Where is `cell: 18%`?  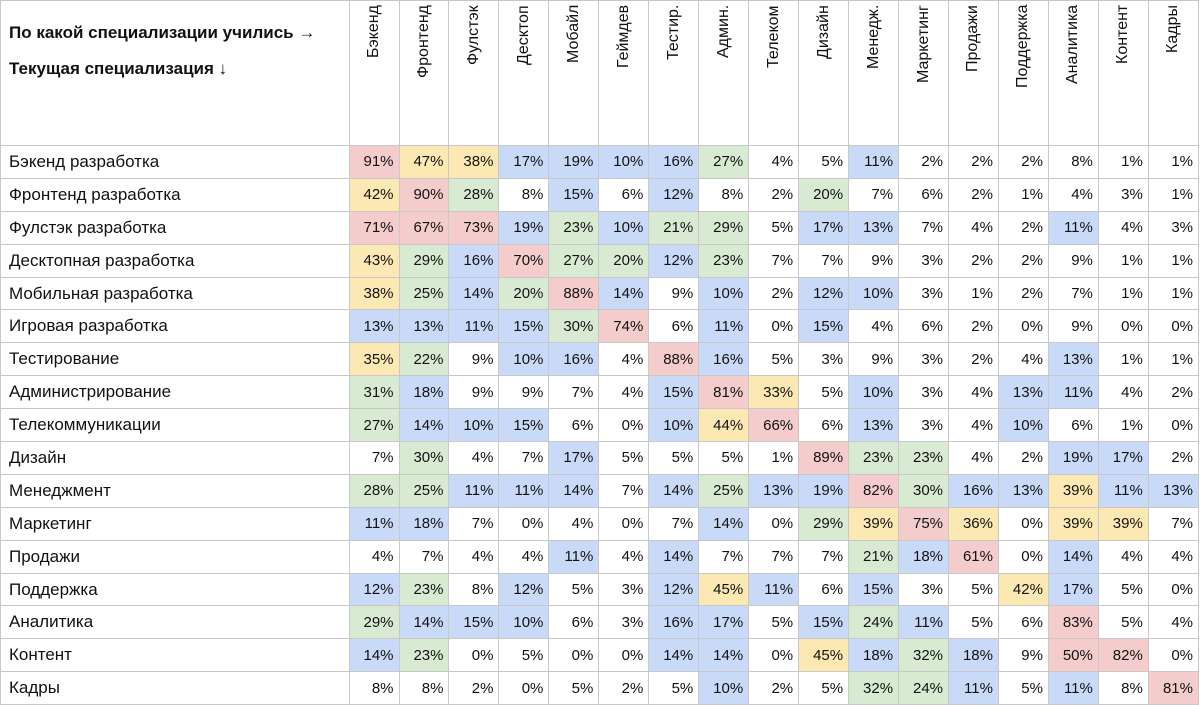 cell: 18% is located at coordinates (874, 655).